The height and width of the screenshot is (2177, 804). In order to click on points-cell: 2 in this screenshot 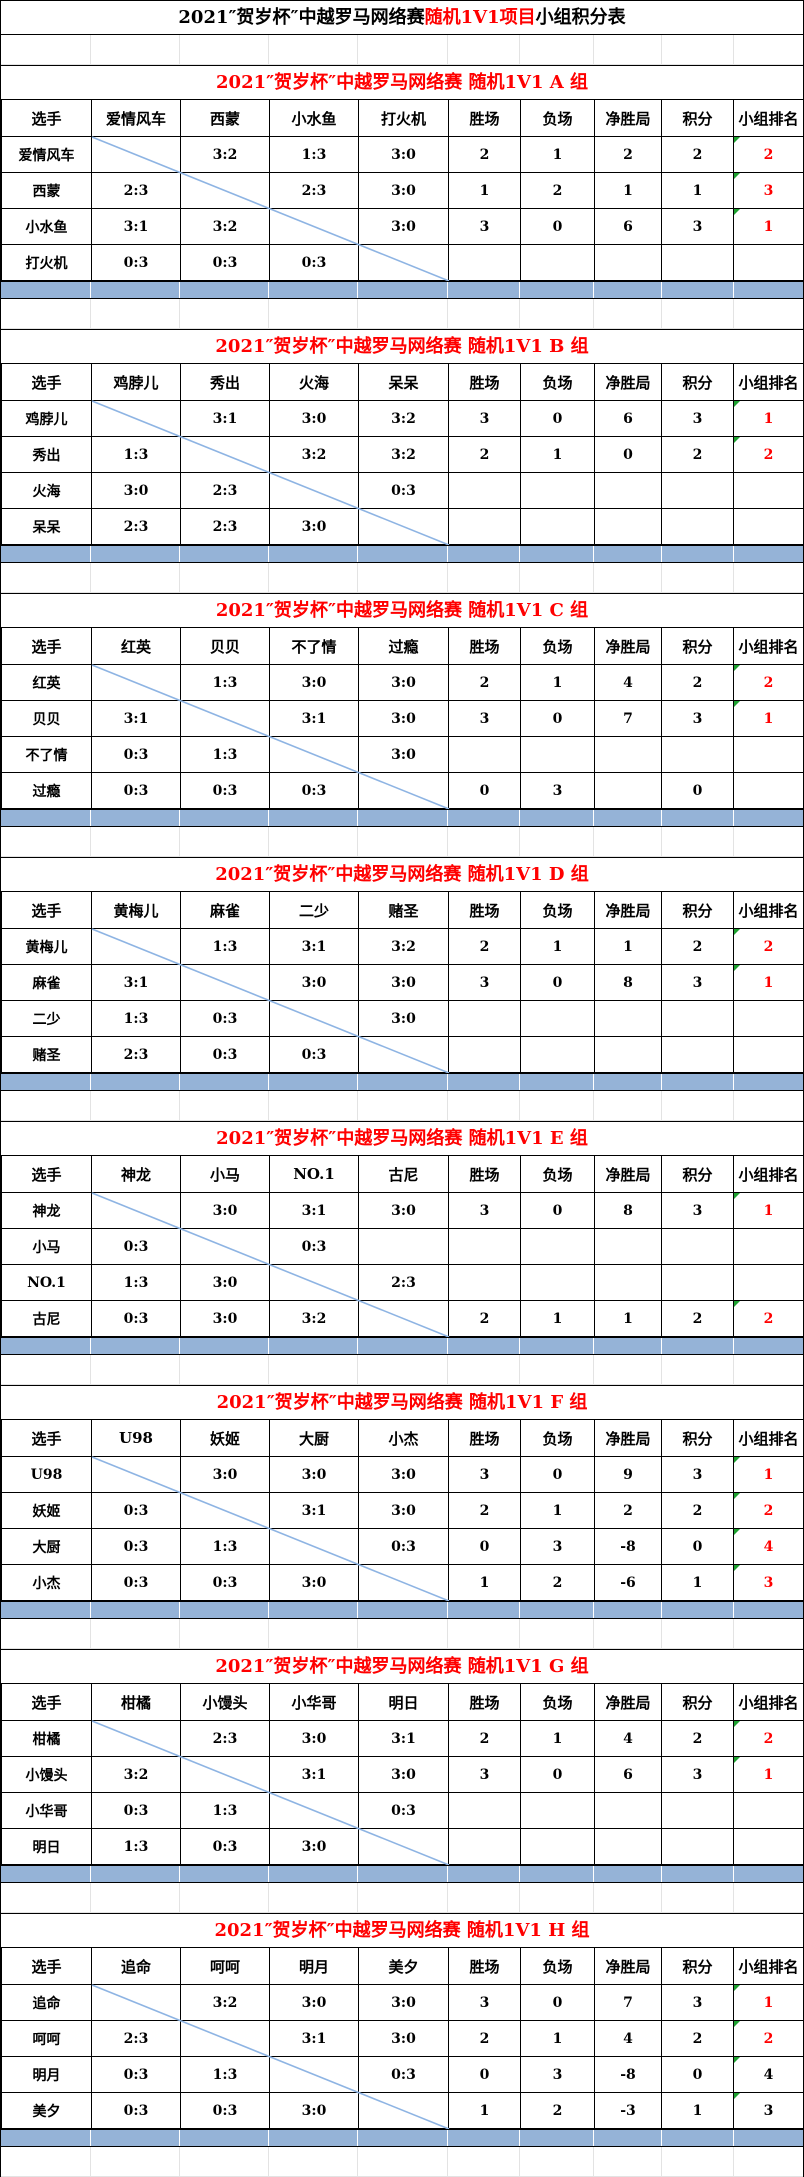, I will do `click(697, 682)`.